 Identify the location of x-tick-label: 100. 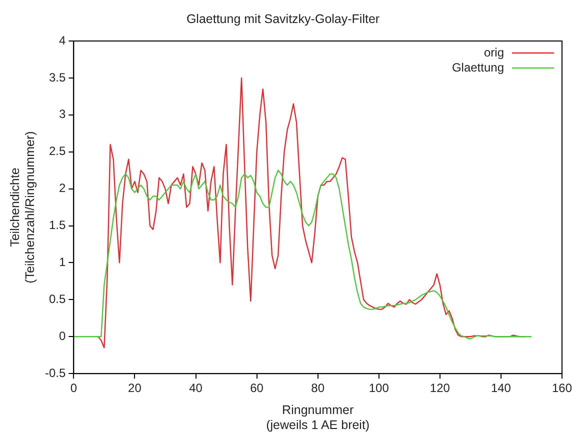
(379, 388).